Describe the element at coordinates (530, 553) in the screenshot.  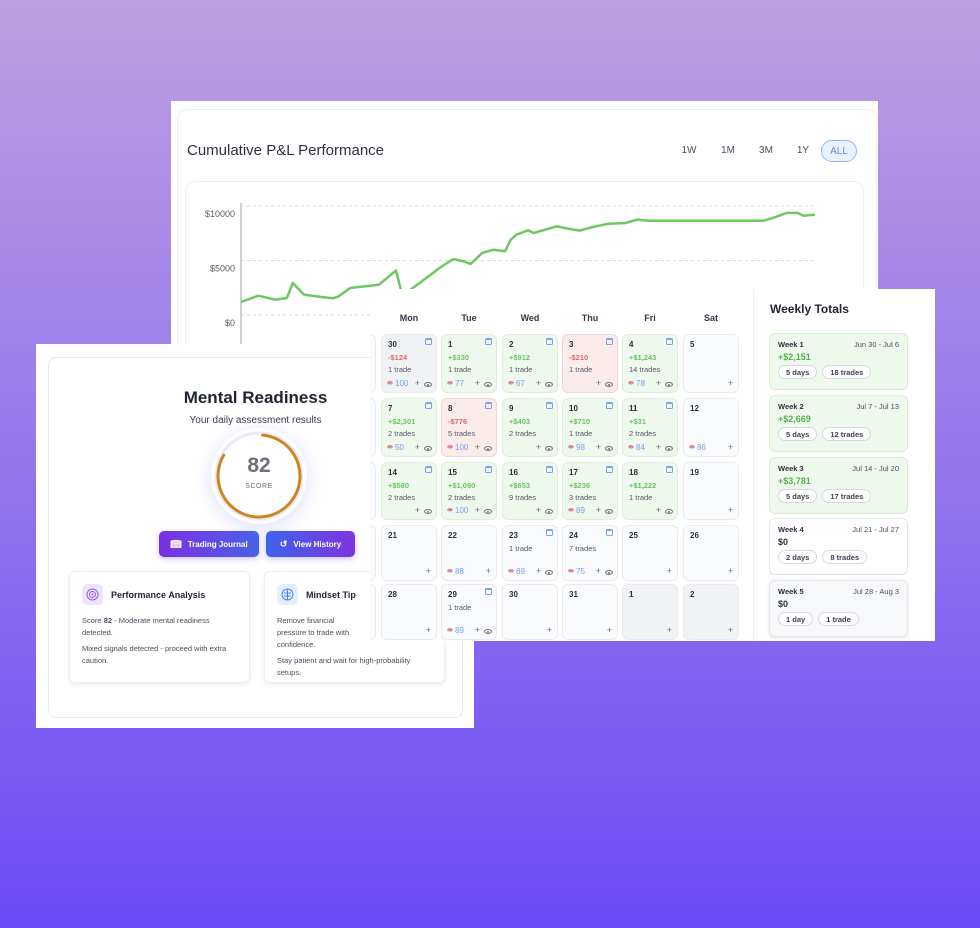
I see `calendar-day-cell: 23 1 trade ⬬ 89 +` at that location.